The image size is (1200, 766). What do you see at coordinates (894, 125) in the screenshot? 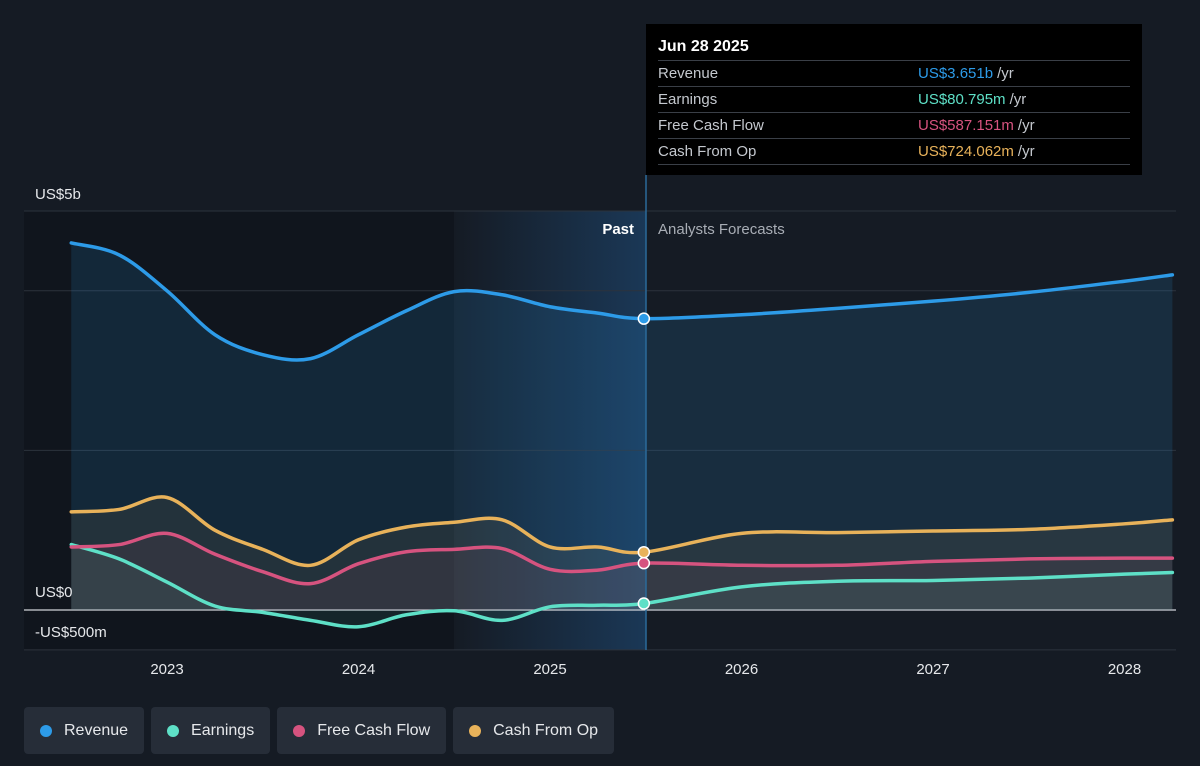
I see `tooltip-row: Free Cash Flow US$587.151m/yr` at bounding box center [894, 125].